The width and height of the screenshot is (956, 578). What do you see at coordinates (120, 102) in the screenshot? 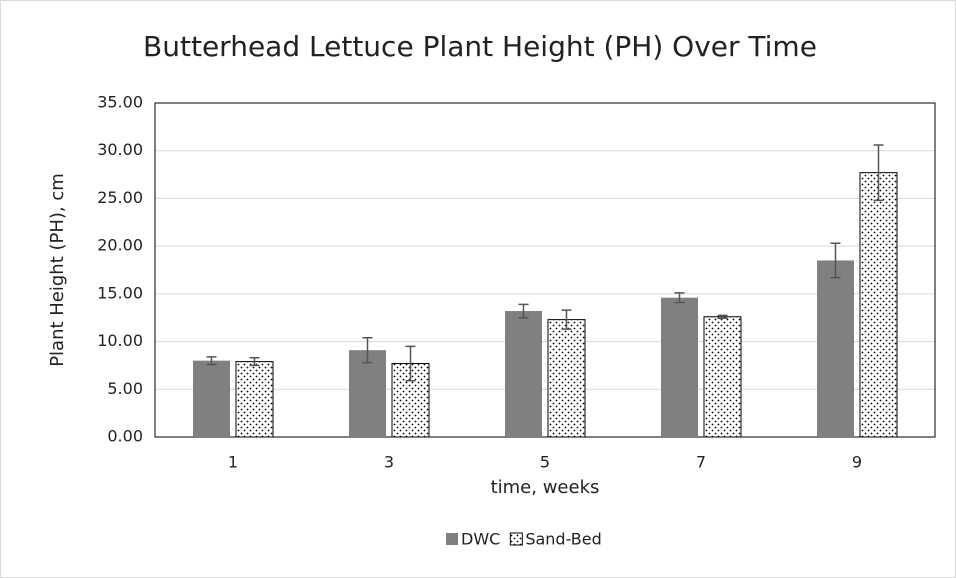
I see `y-tick-label: 35.00` at bounding box center [120, 102].